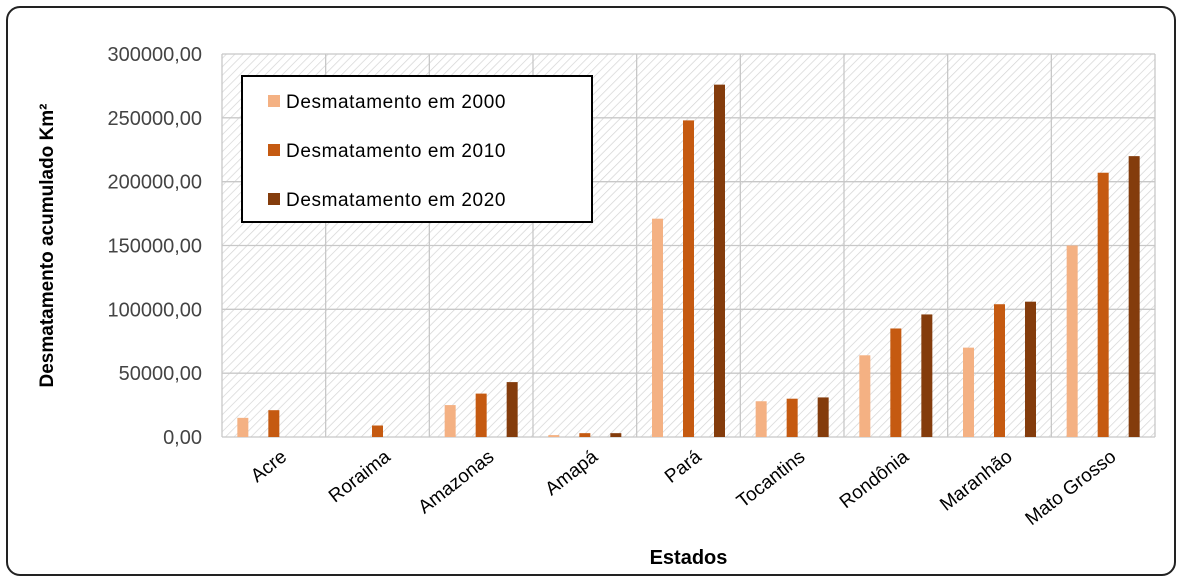 Image resolution: width=1184 pixels, height=583 pixels. What do you see at coordinates (396, 200) in the screenshot?
I see `legend-label: Desmatamento em 2020` at bounding box center [396, 200].